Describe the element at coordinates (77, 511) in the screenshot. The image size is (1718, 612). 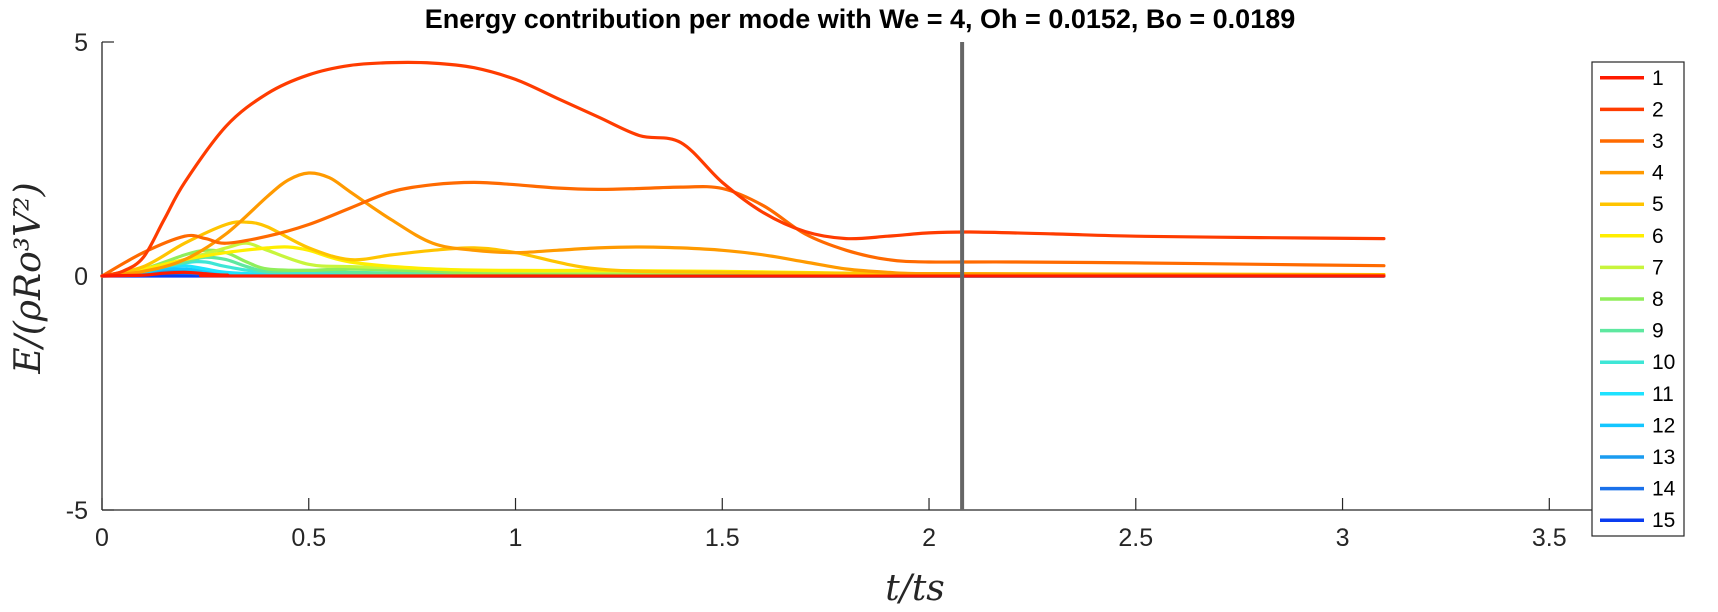
I see `y-tick-label: -5` at that location.